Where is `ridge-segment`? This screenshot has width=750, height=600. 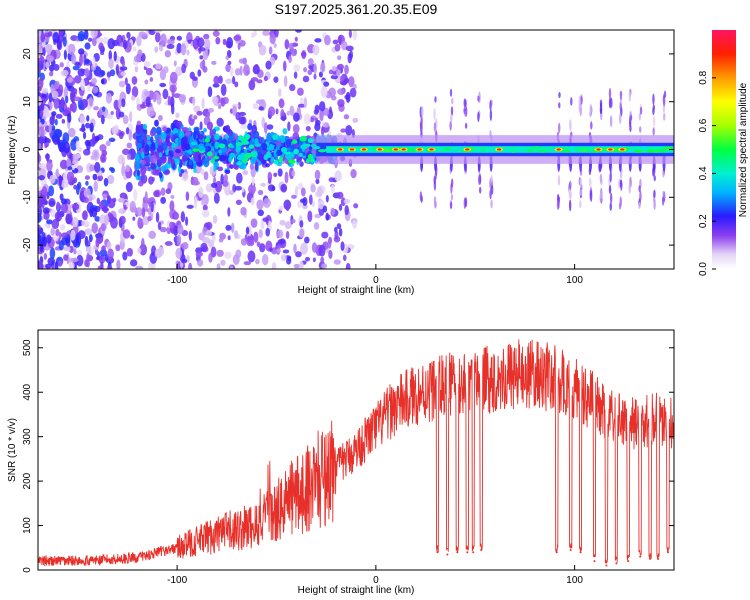
ridge-segment is located at coordinates (518, 148).